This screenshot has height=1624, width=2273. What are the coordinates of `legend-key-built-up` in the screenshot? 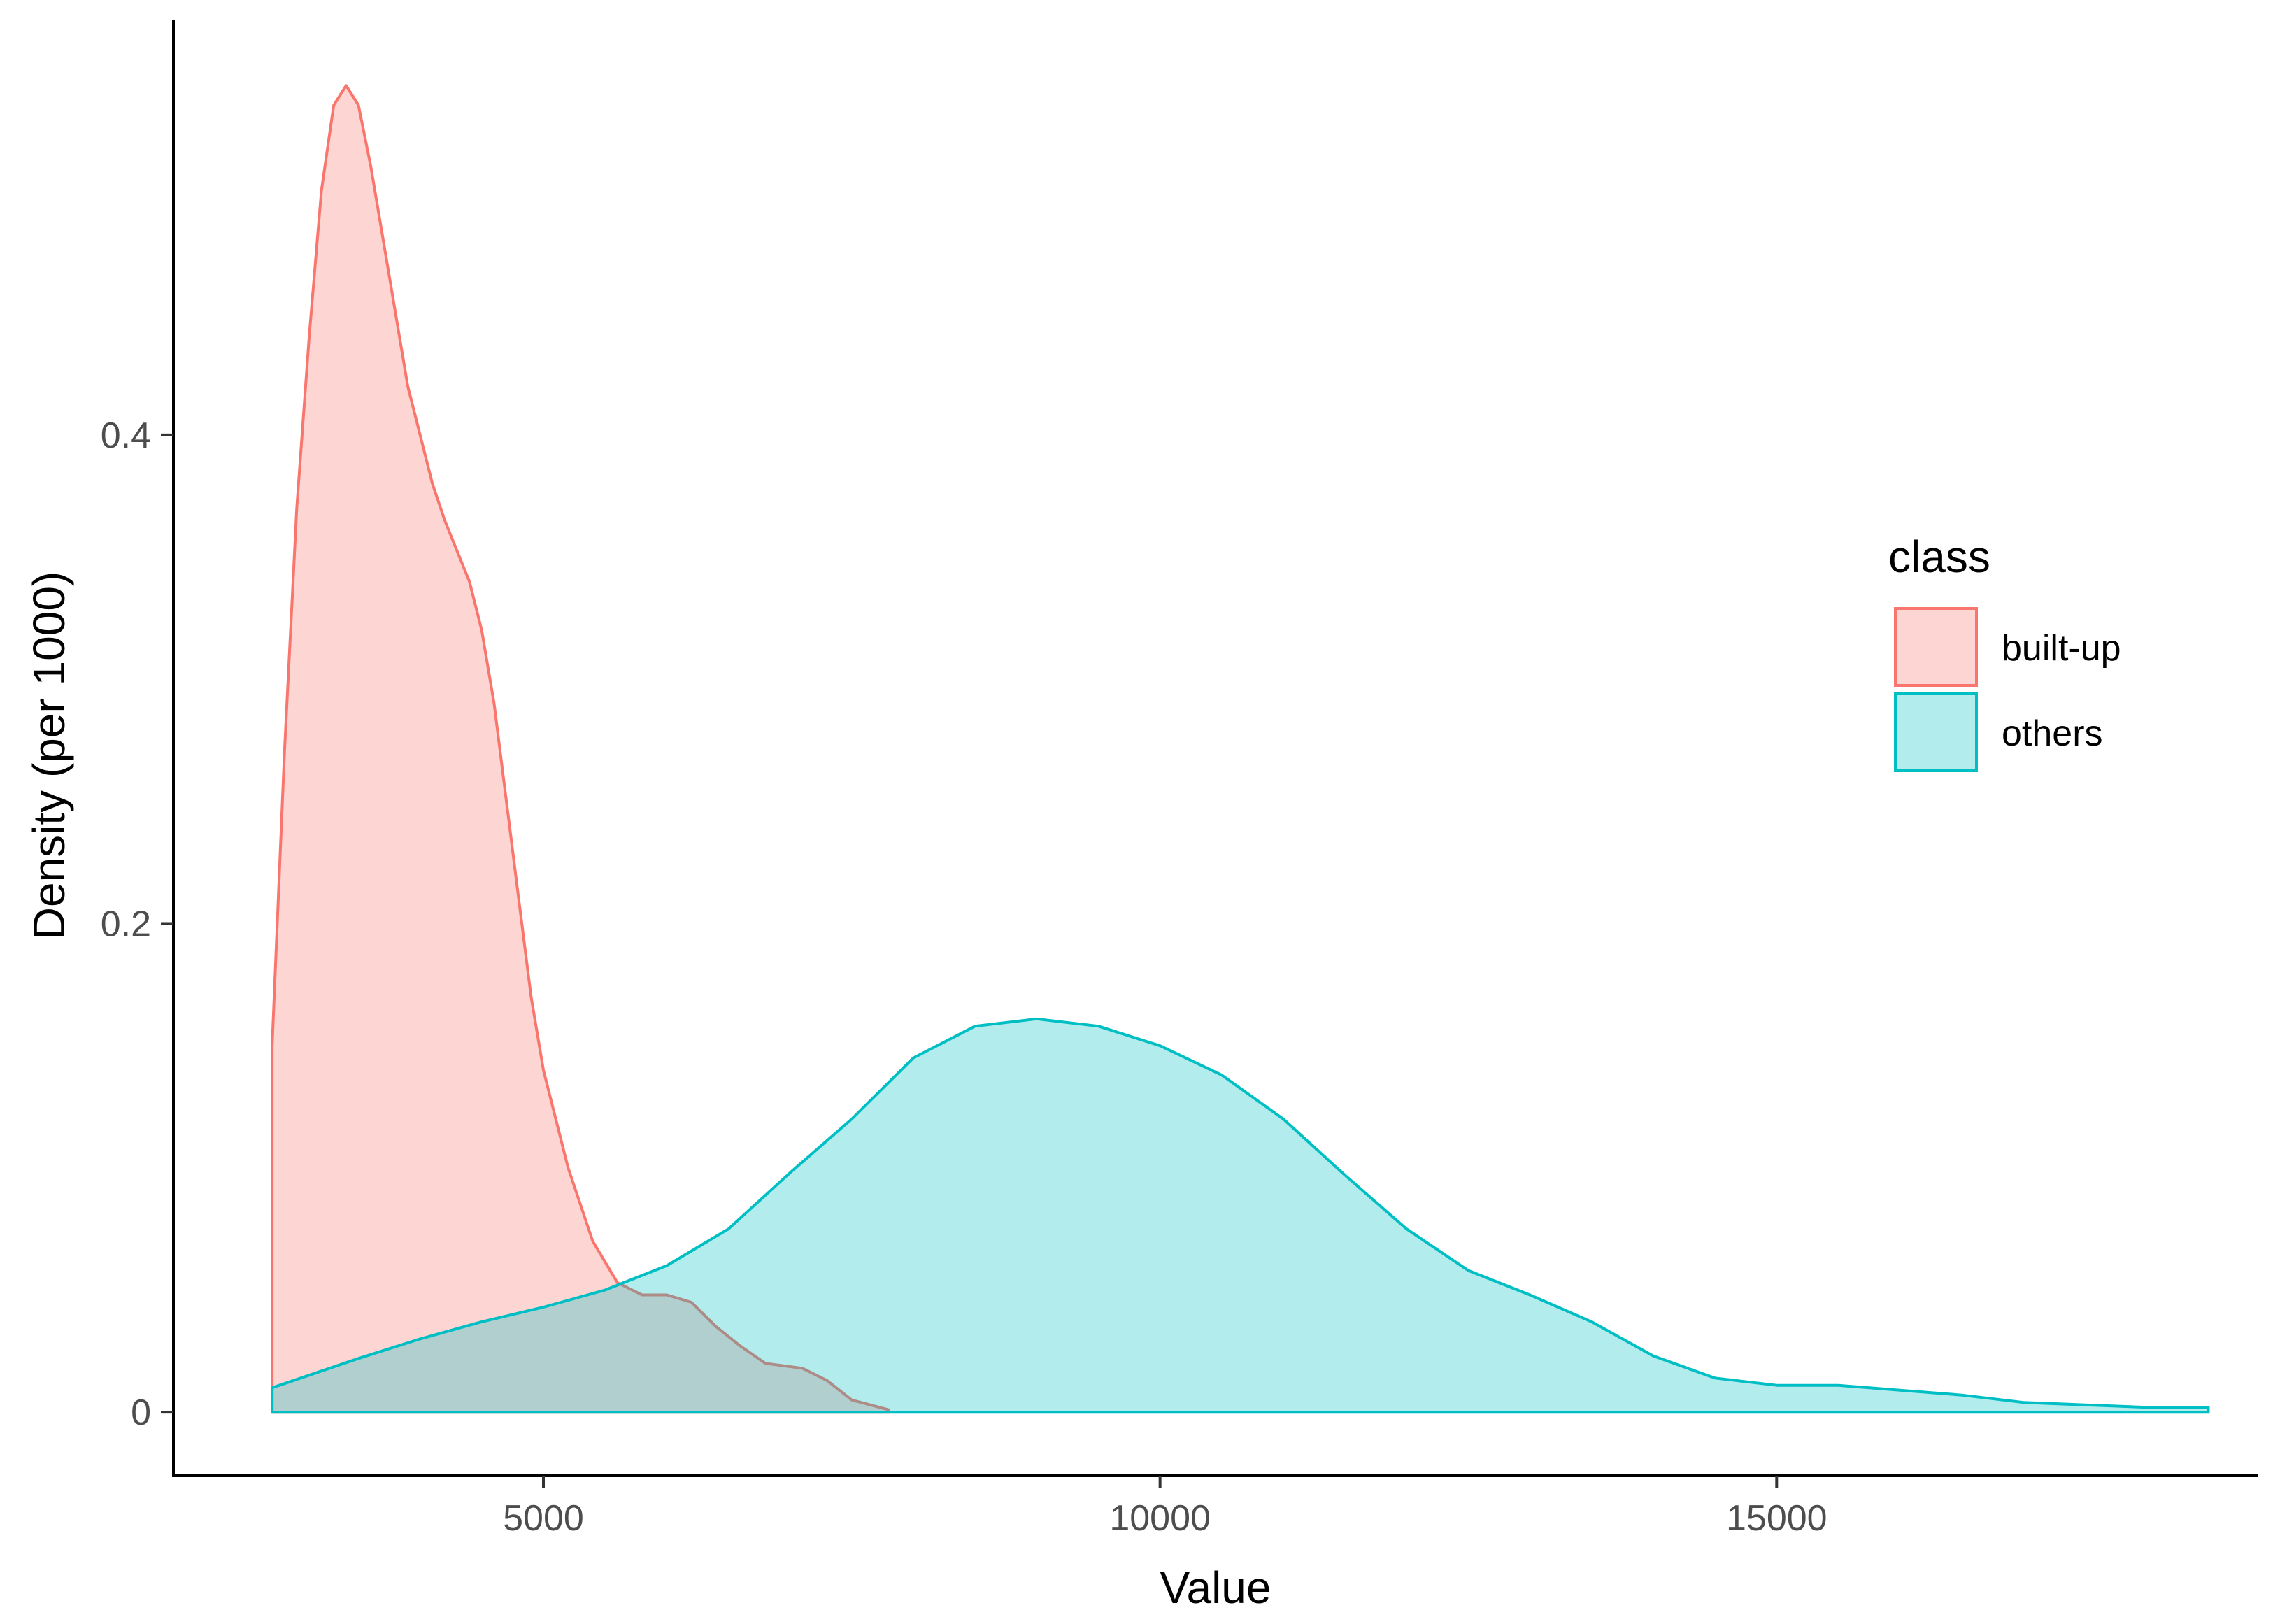 It's located at (1936, 647).